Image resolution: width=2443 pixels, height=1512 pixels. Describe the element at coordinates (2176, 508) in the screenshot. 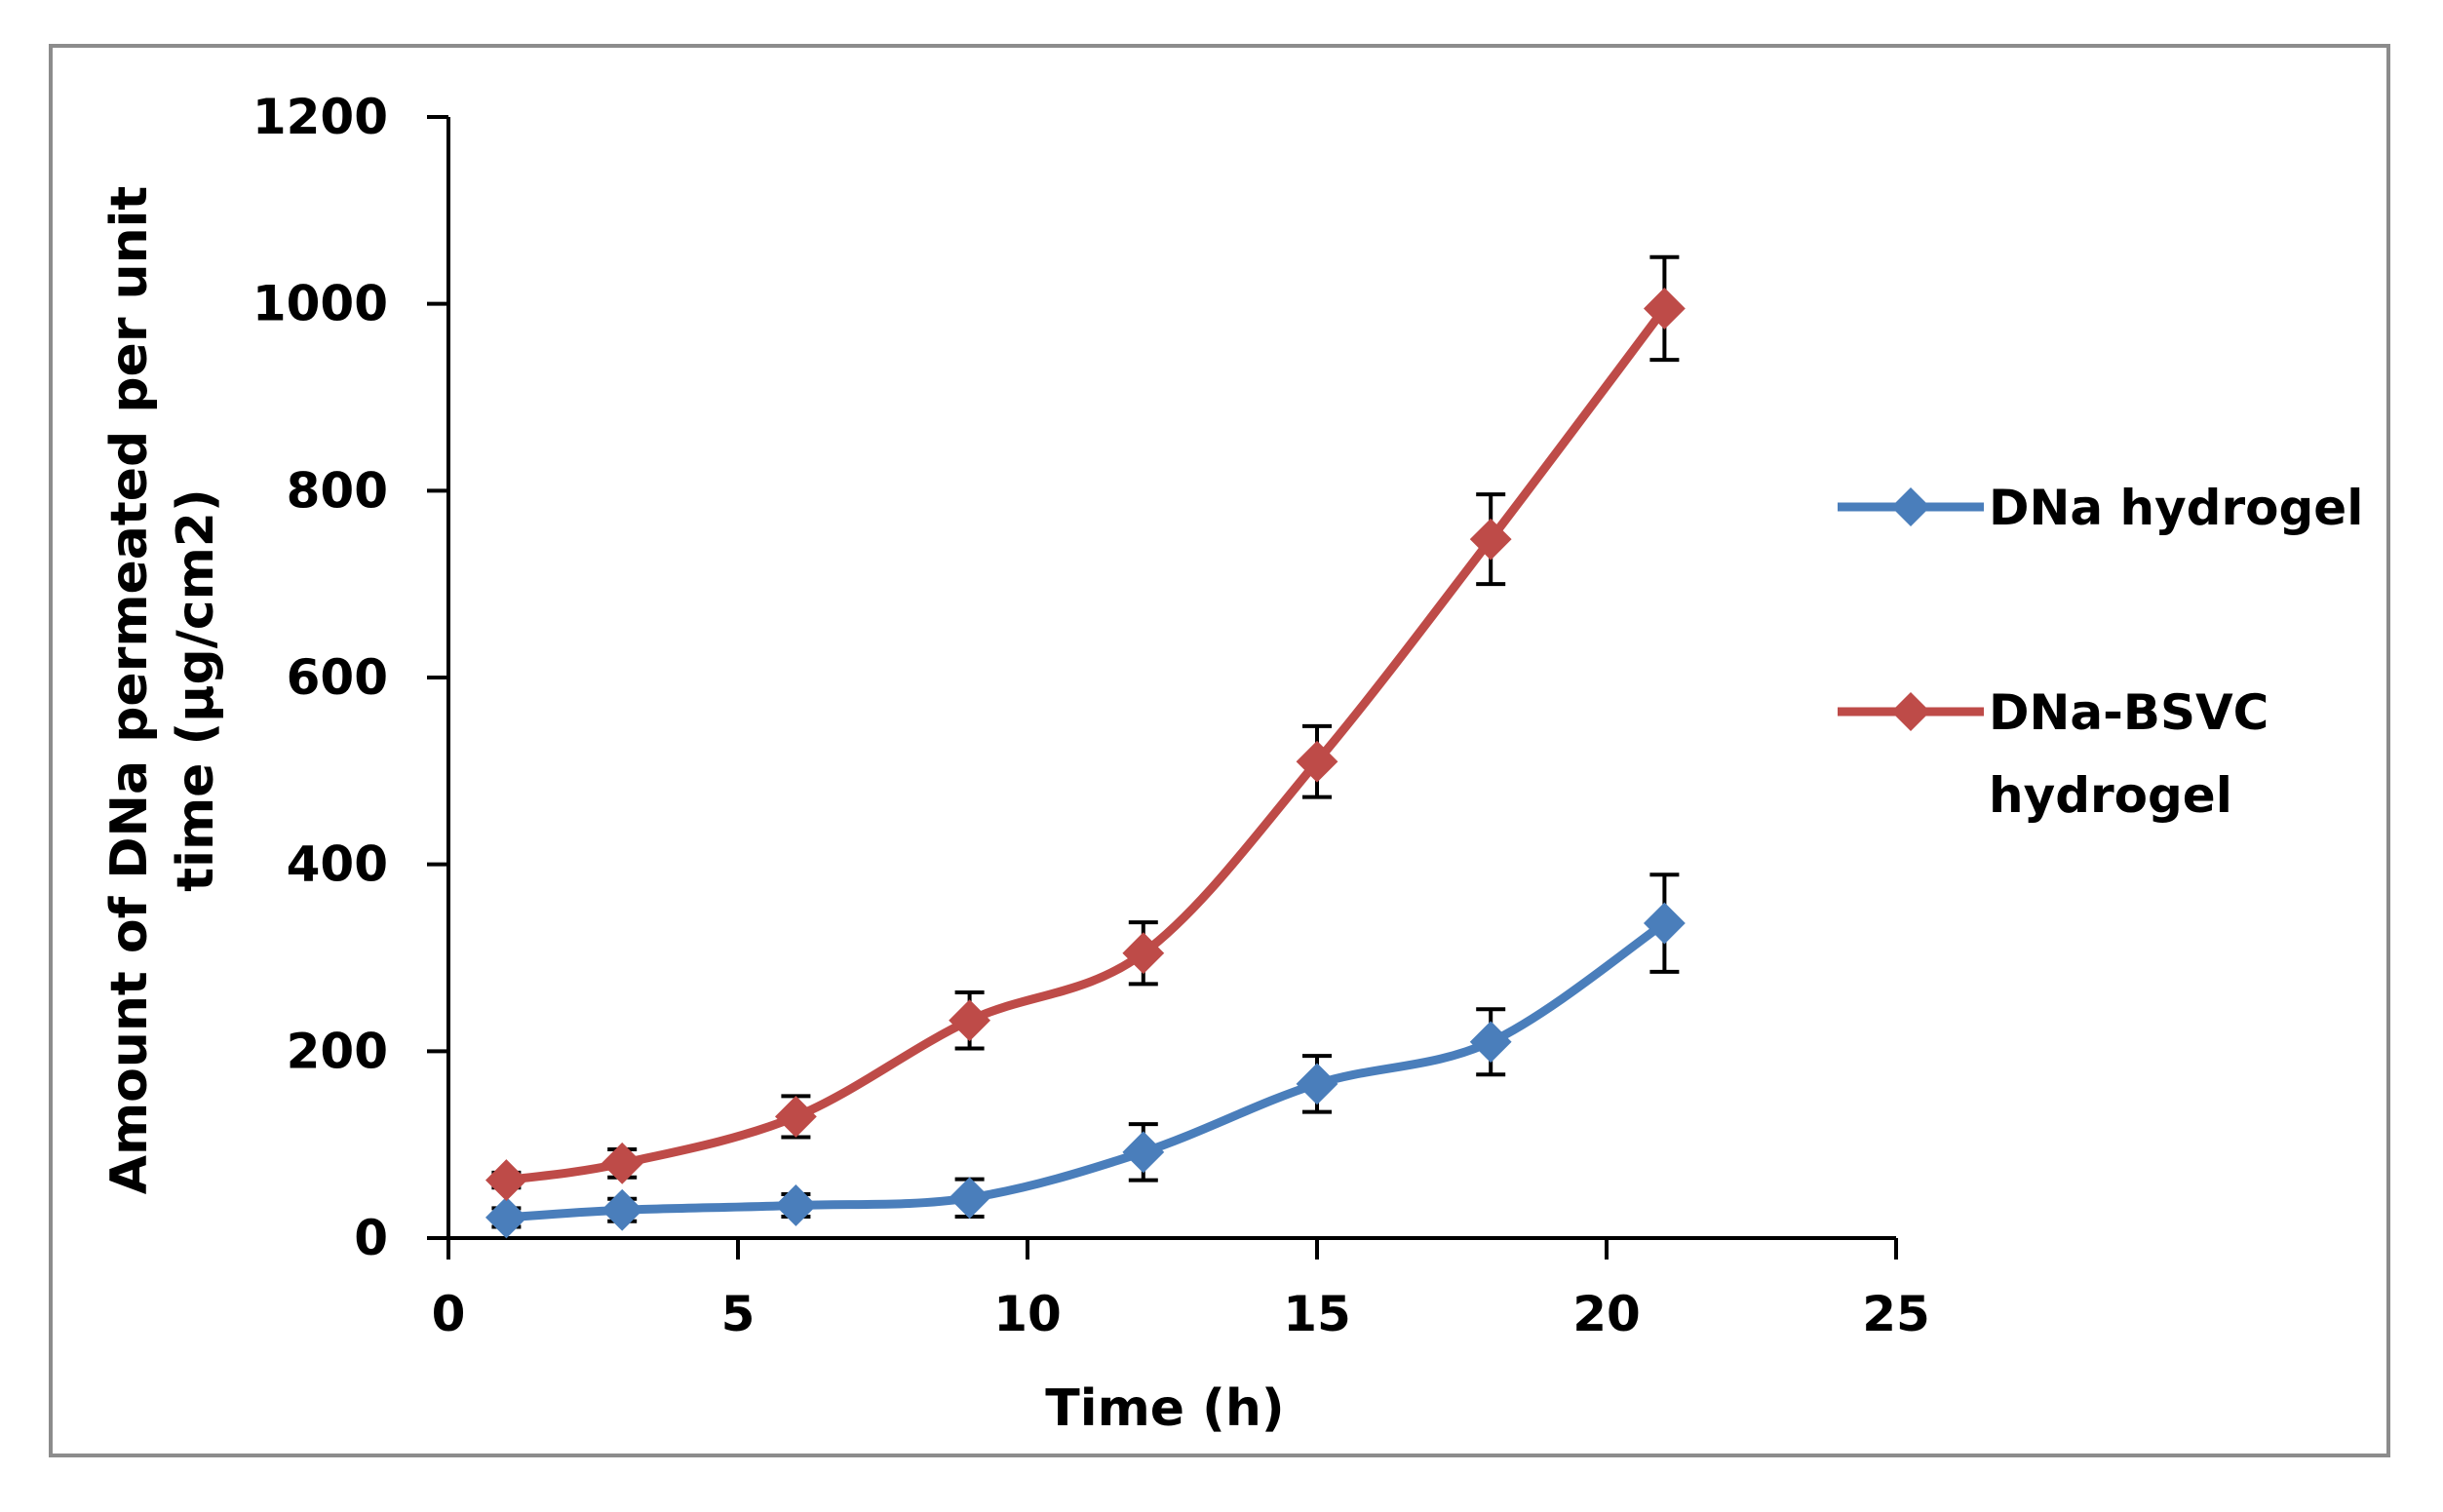

I see `legend-label: DNa hydrogel` at that location.